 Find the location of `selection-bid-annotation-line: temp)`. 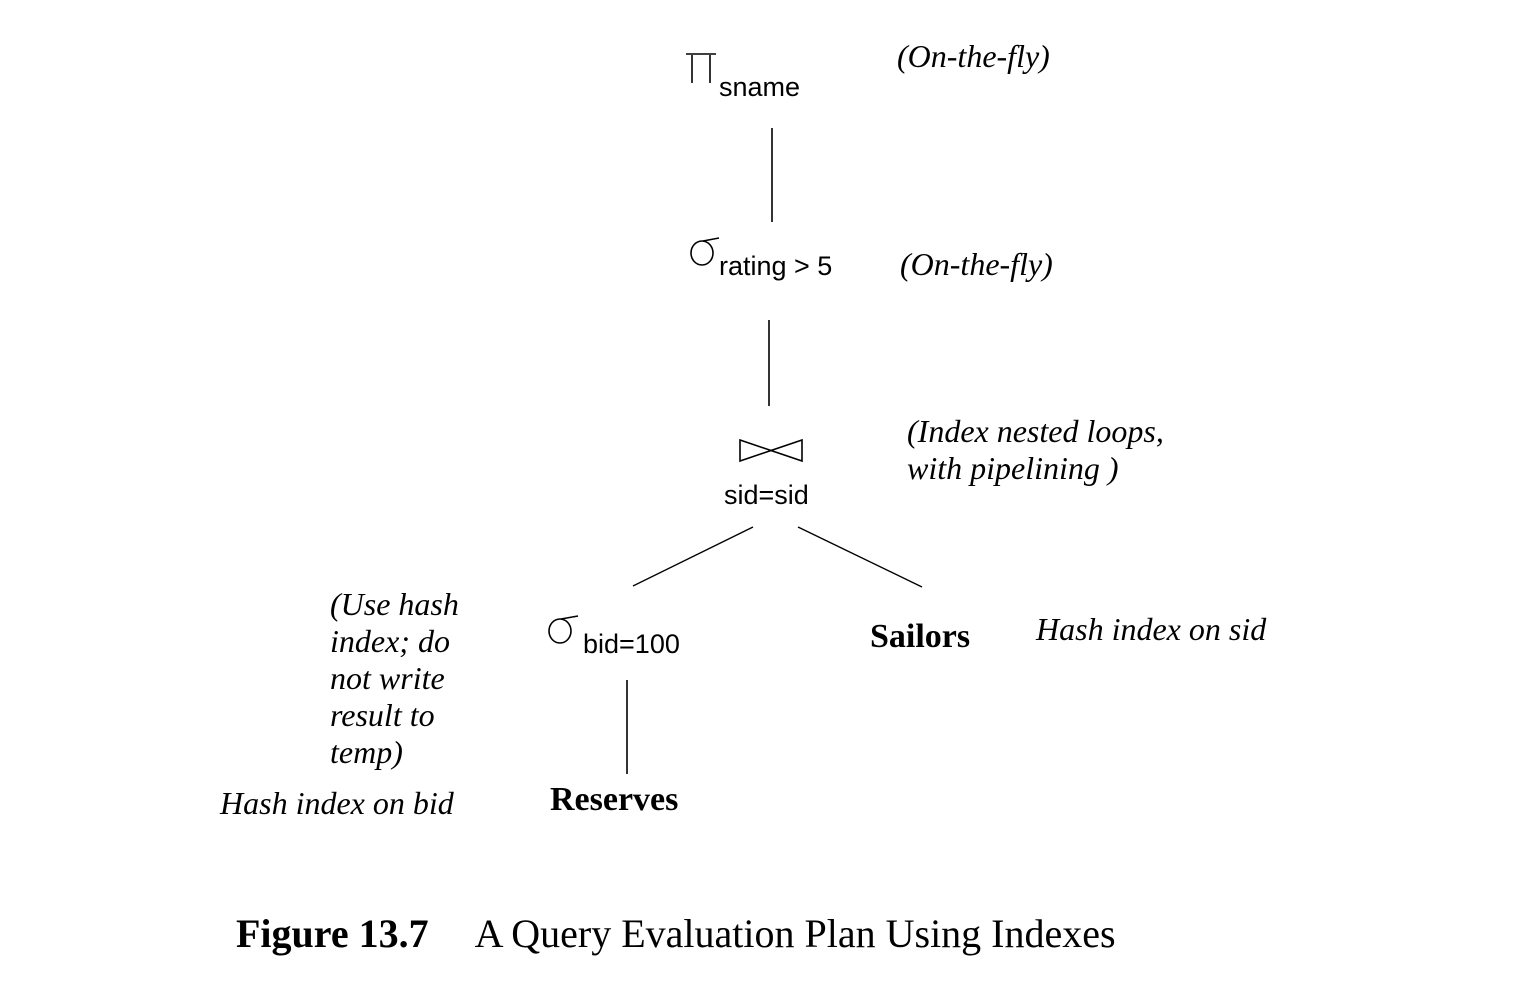

selection-bid-annotation-line: temp) is located at coordinates (394, 752).